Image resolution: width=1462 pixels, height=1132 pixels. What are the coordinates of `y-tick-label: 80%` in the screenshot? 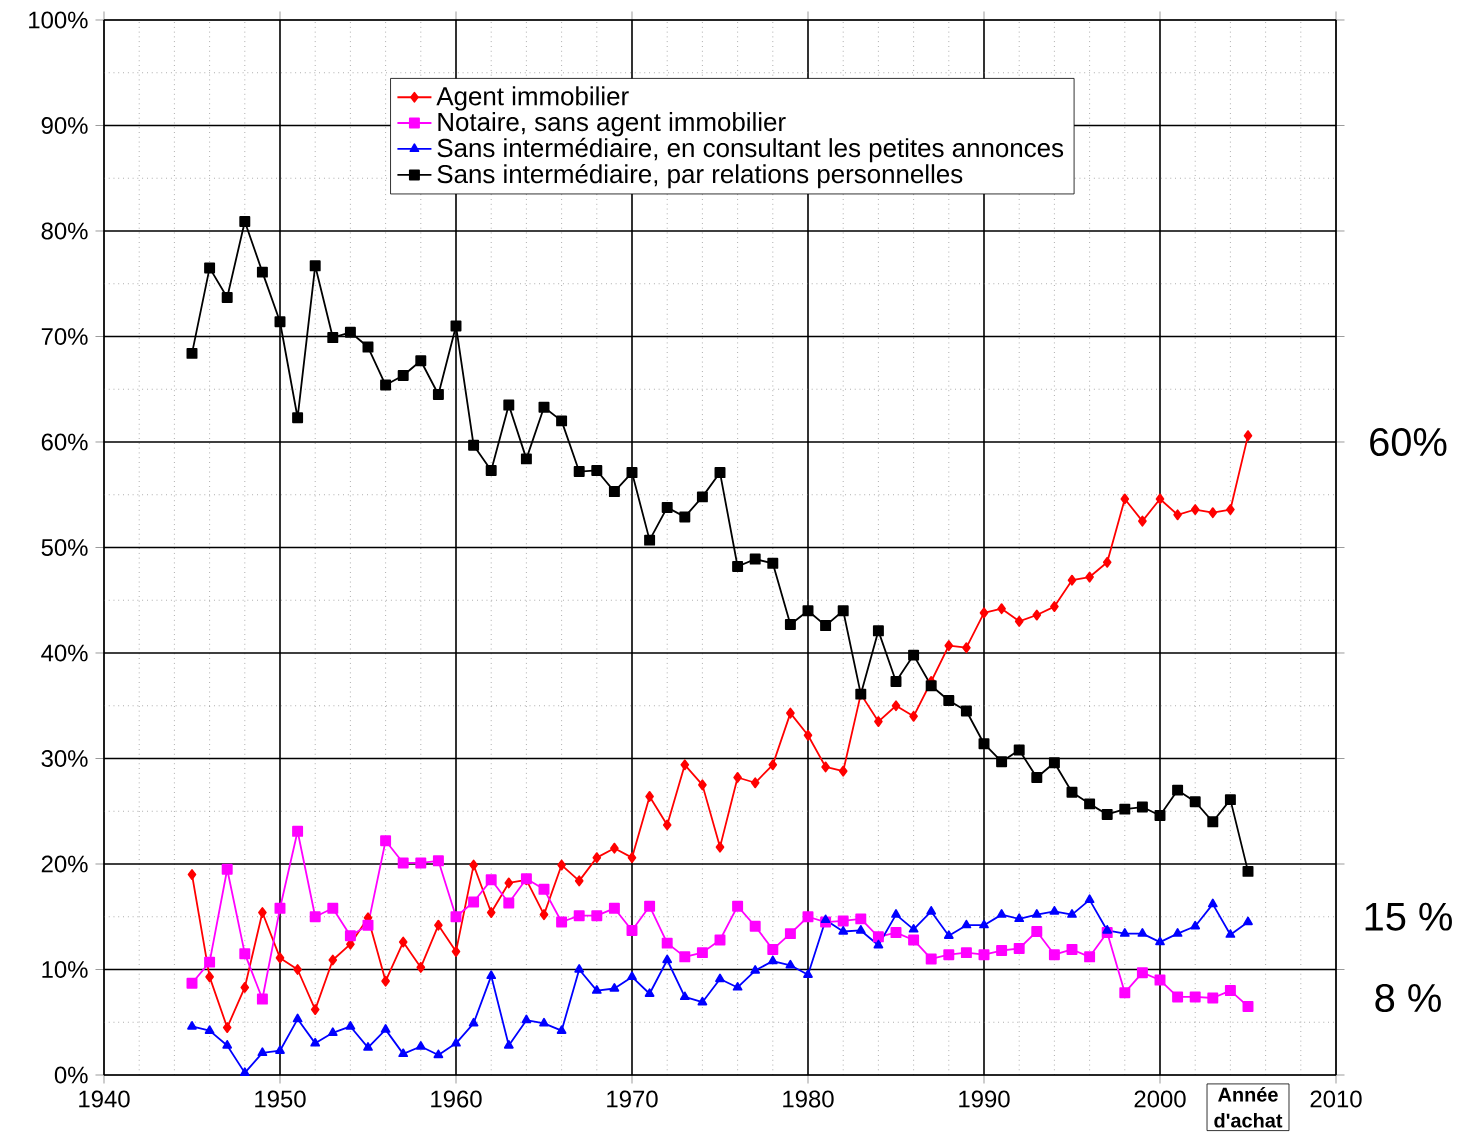 It's located at (64, 231).